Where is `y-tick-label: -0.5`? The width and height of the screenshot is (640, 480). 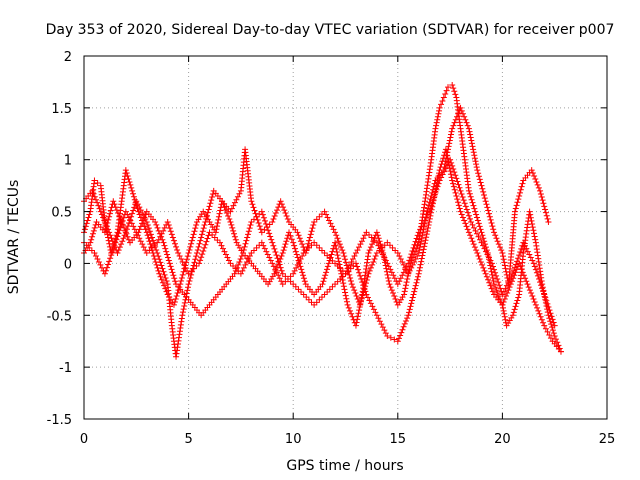 y-tick-label: -0.5 is located at coordinates (59, 316).